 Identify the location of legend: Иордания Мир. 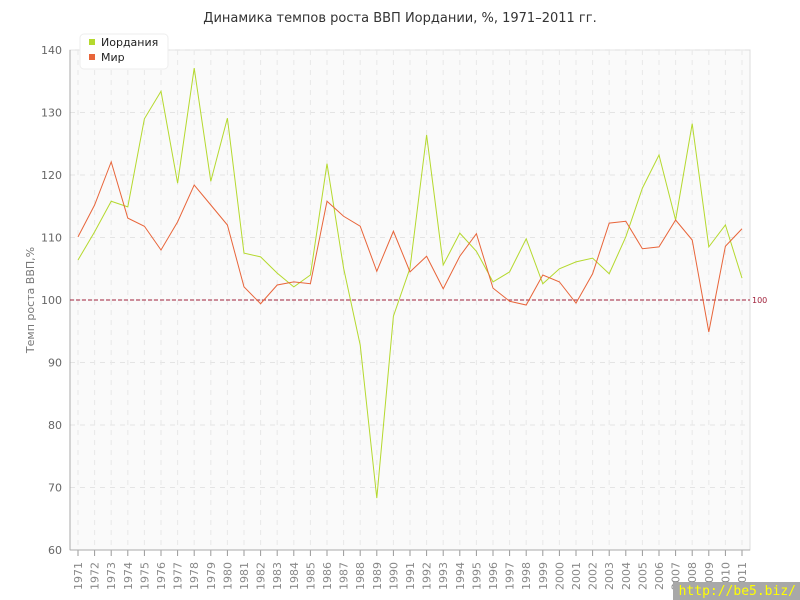
(124, 51).